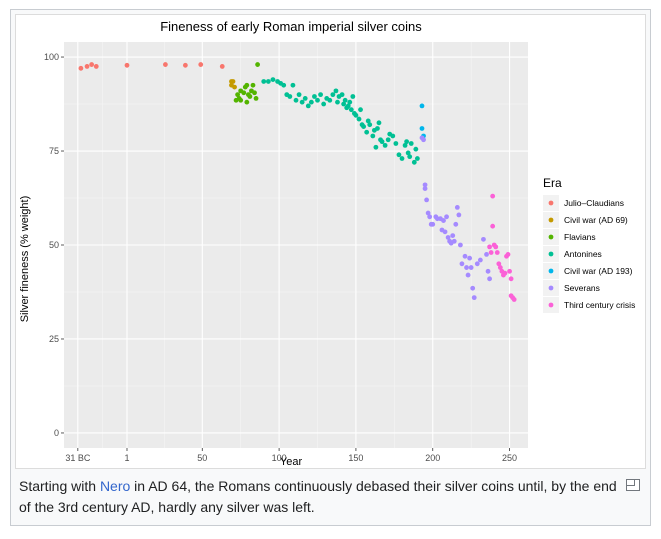 This screenshot has width=661, height=539. Describe the element at coordinates (552, 183) in the screenshot. I see `legend-title: Era` at that location.